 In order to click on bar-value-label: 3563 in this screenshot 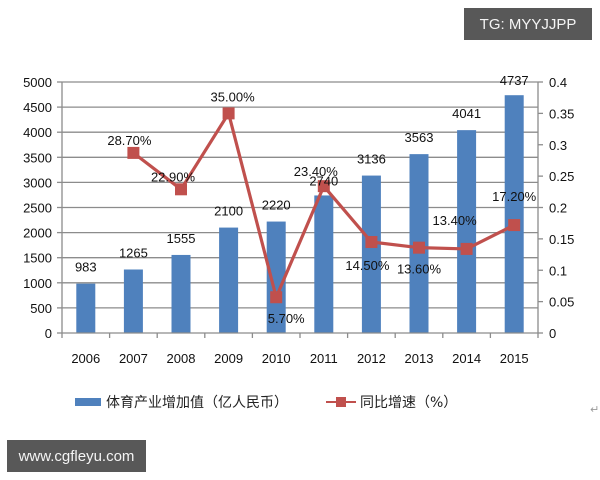, I will do `click(419, 137)`.